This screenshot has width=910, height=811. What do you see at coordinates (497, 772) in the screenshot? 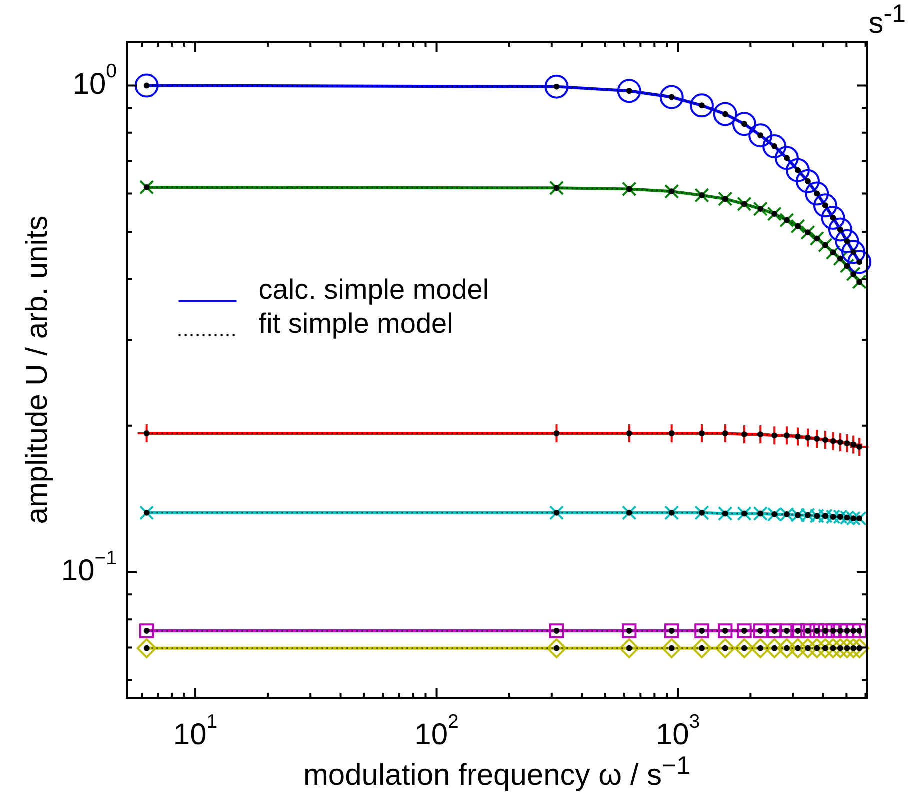
I see `x-axis-title: modulation frequency ω / s$^{−1}$` at bounding box center [497, 772].